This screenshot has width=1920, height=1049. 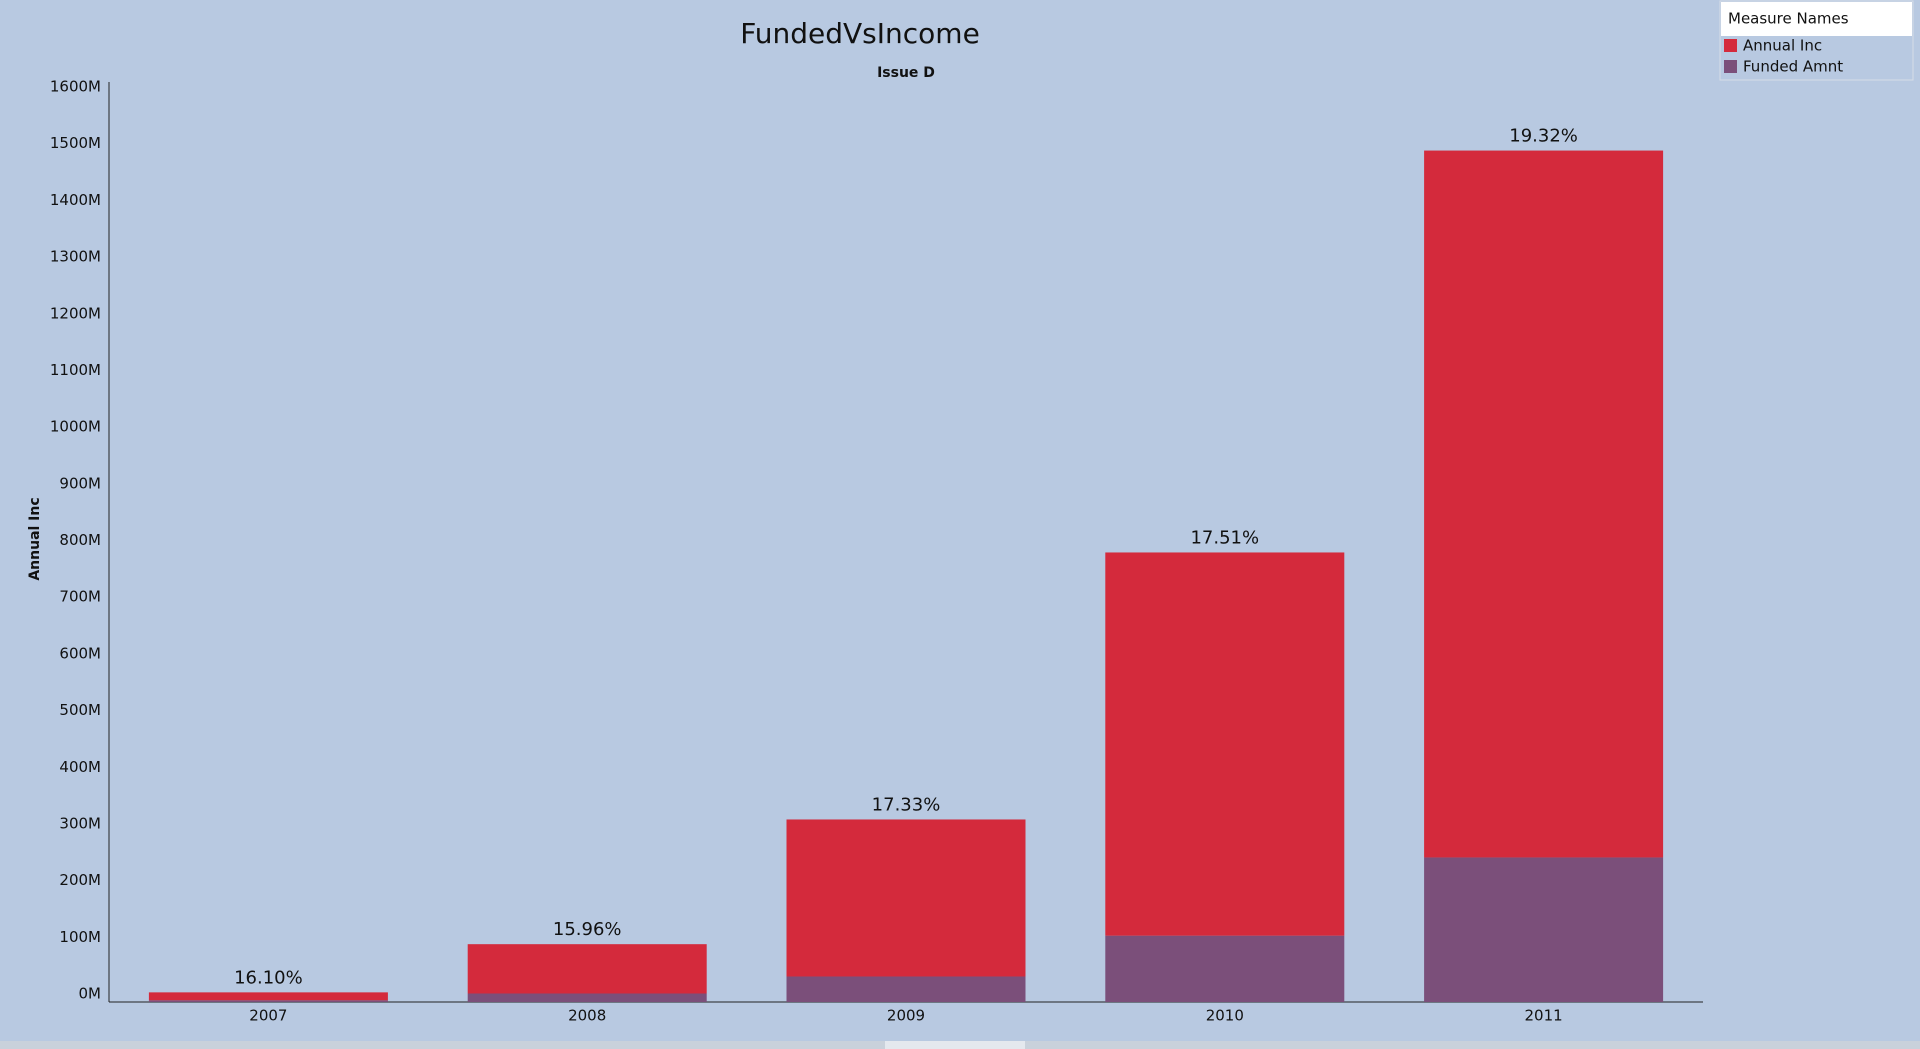 What do you see at coordinates (268, 1016) in the screenshot?
I see `x-tick-label: 2007` at bounding box center [268, 1016].